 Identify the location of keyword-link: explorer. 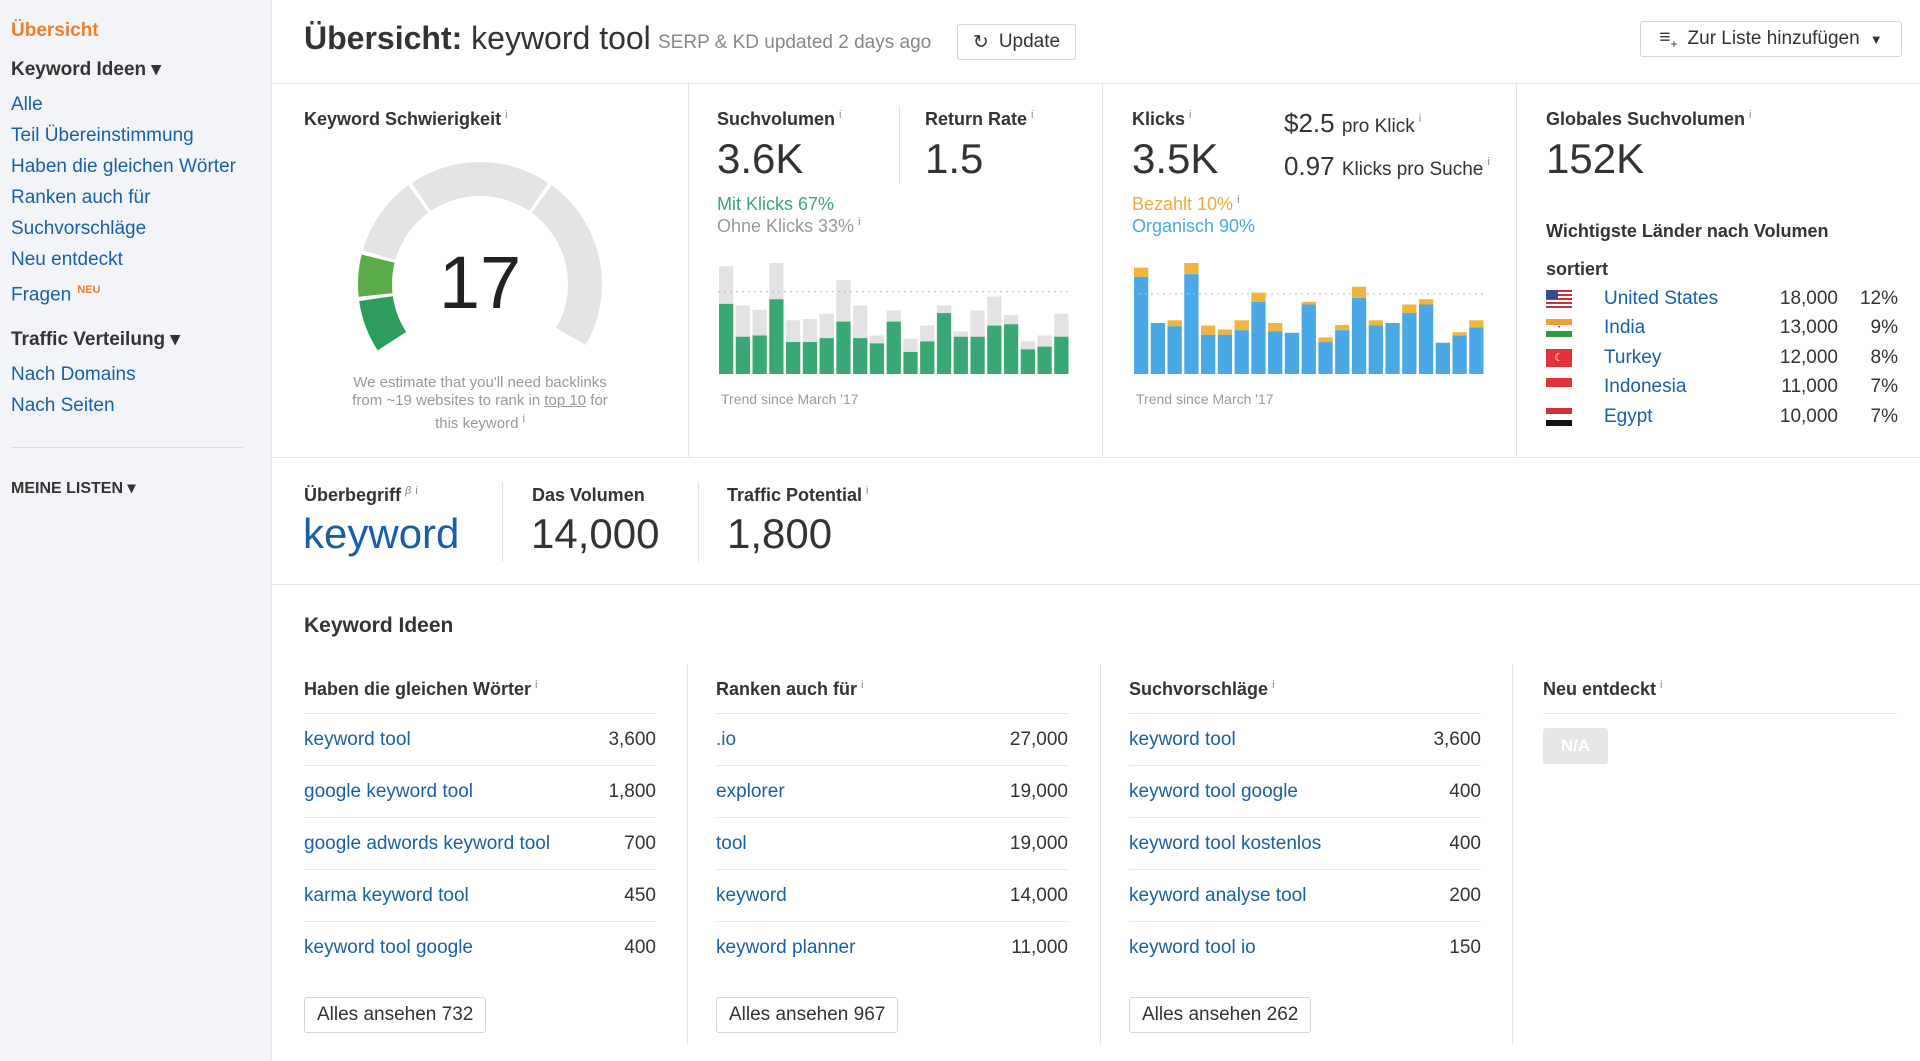
(750, 791).